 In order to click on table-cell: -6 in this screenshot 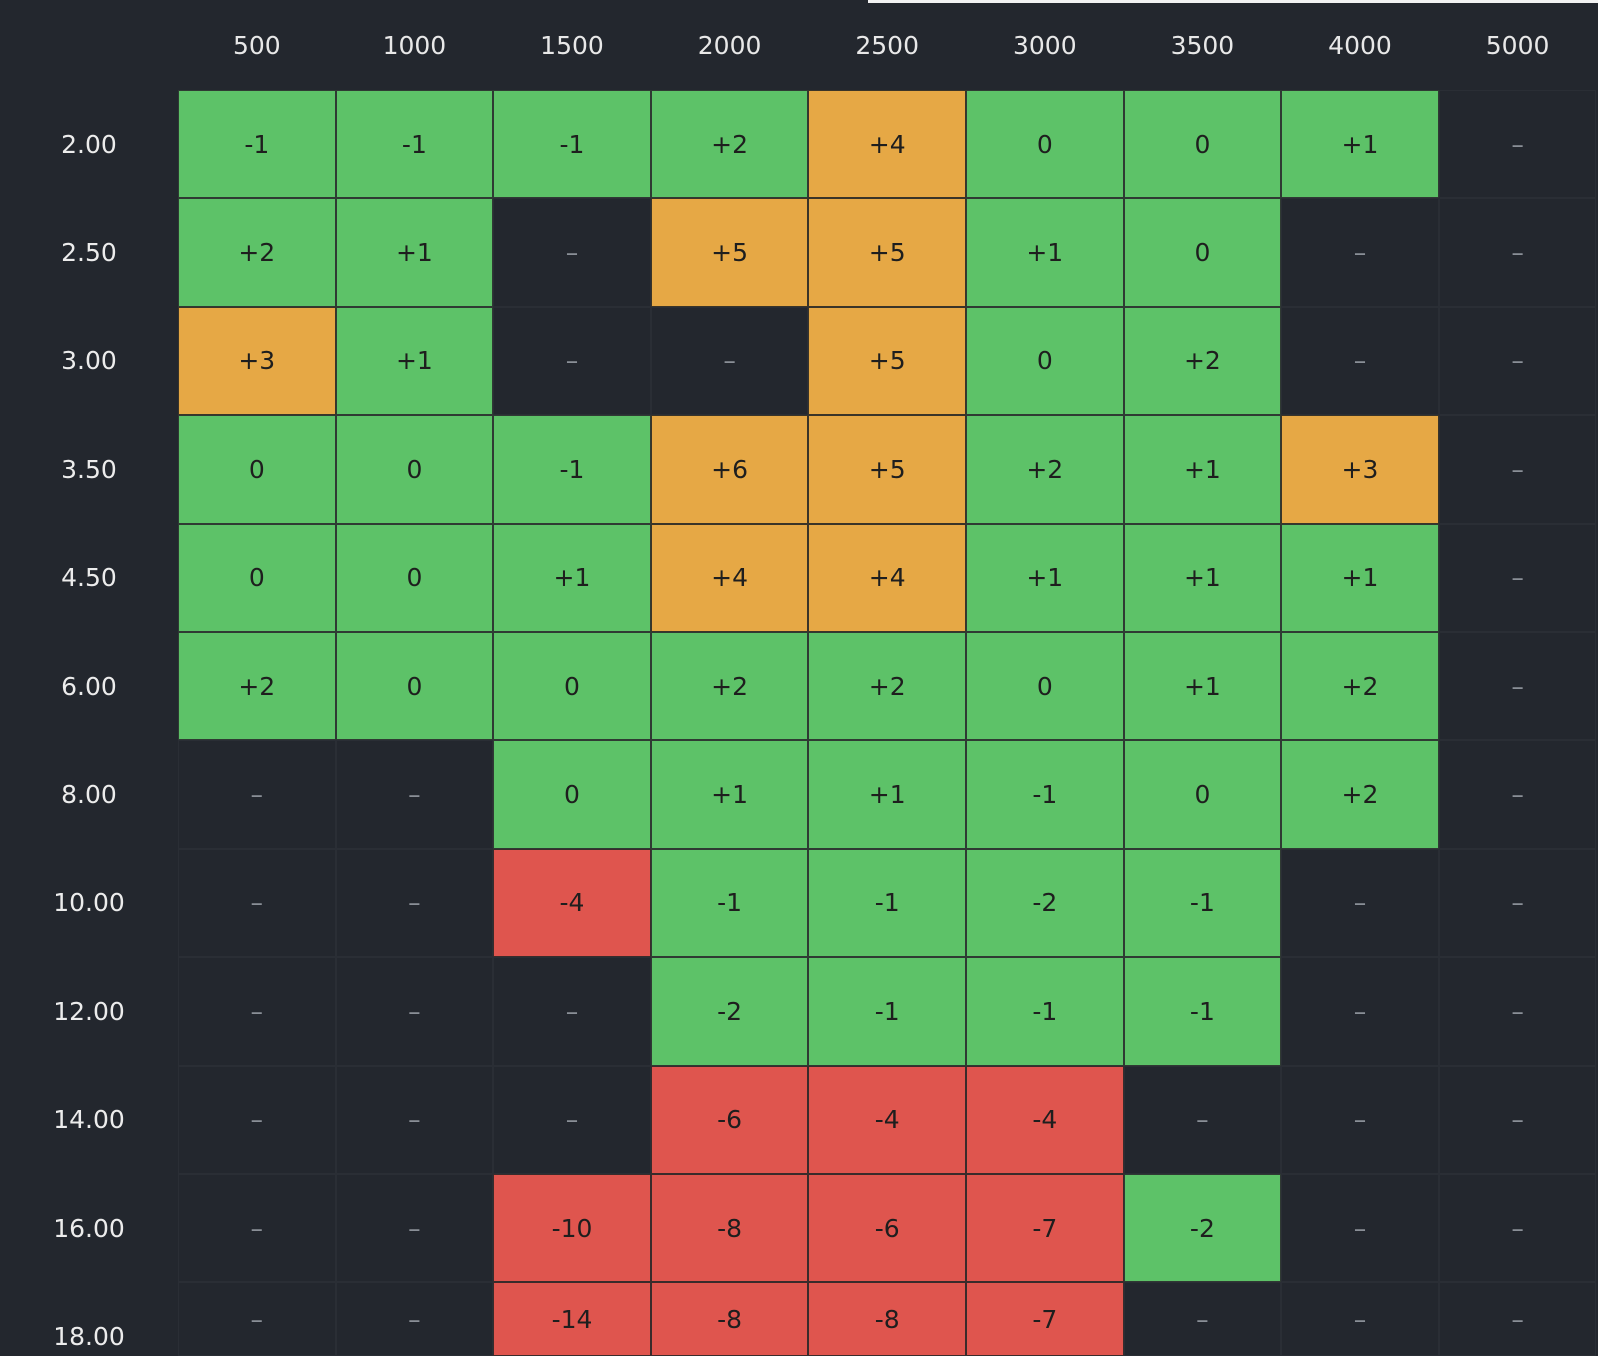, I will do `click(887, 1228)`.